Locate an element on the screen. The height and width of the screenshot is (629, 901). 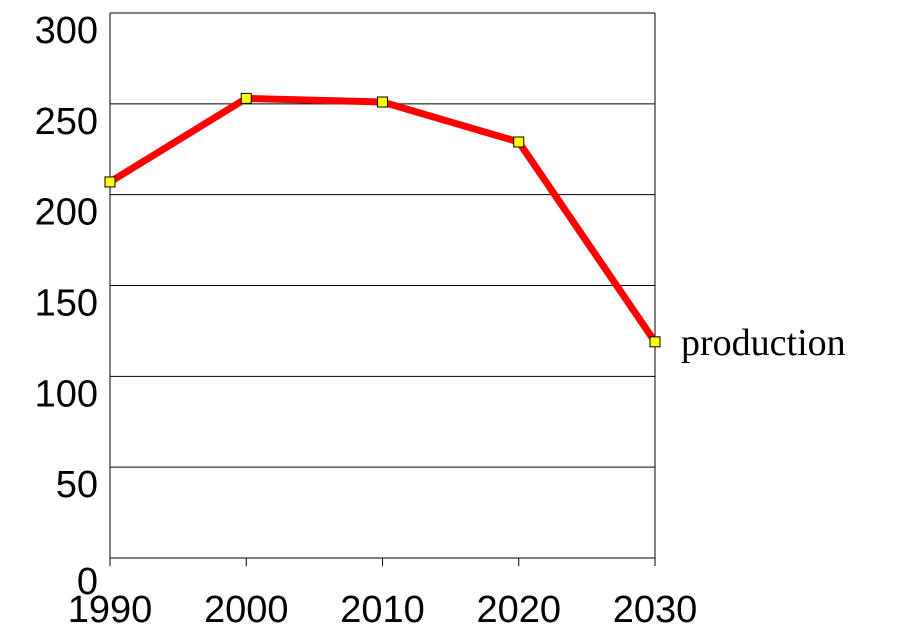
y-tick-label: 300 is located at coordinates (66, 31).